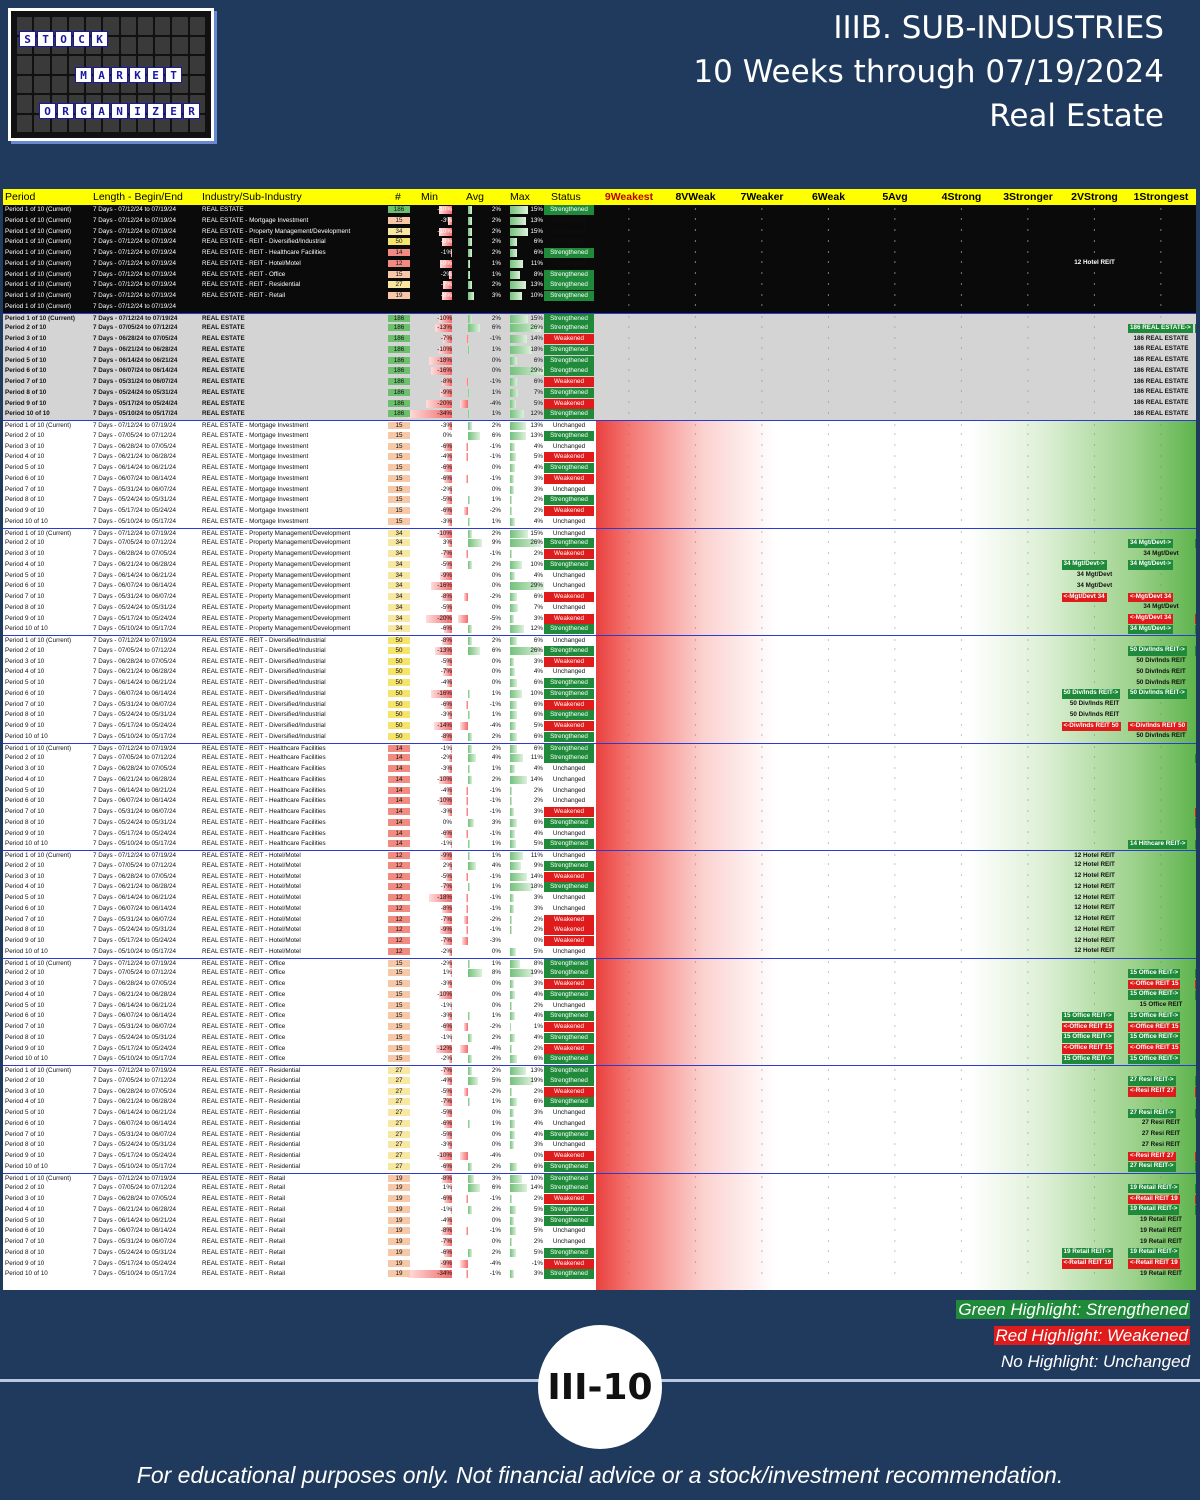 The height and width of the screenshot is (1500, 1200). I want to click on cell-l: 7 Days - 06/07/24 to 06/14/24, so click(134, 1231).